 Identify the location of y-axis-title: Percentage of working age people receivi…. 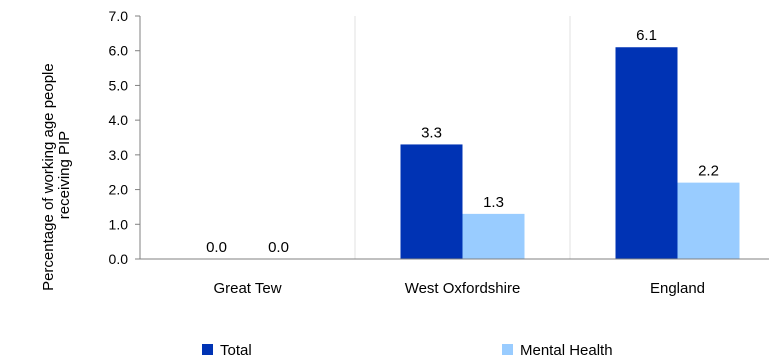
(56, 175).